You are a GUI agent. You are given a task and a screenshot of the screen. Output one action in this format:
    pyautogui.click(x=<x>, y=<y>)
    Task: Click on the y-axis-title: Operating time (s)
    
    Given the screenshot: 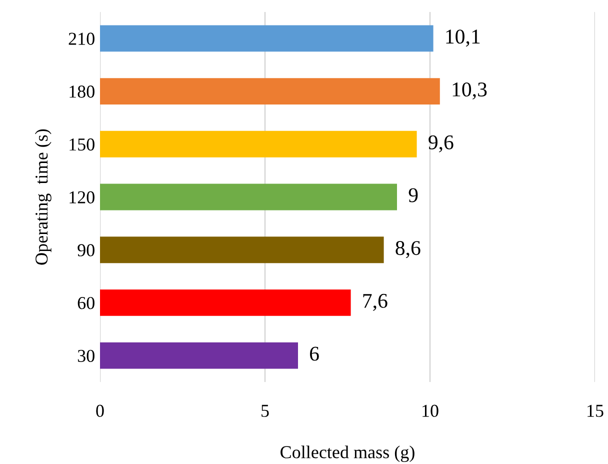 What is the action you would take?
    pyautogui.click(x=43, y=197)
    